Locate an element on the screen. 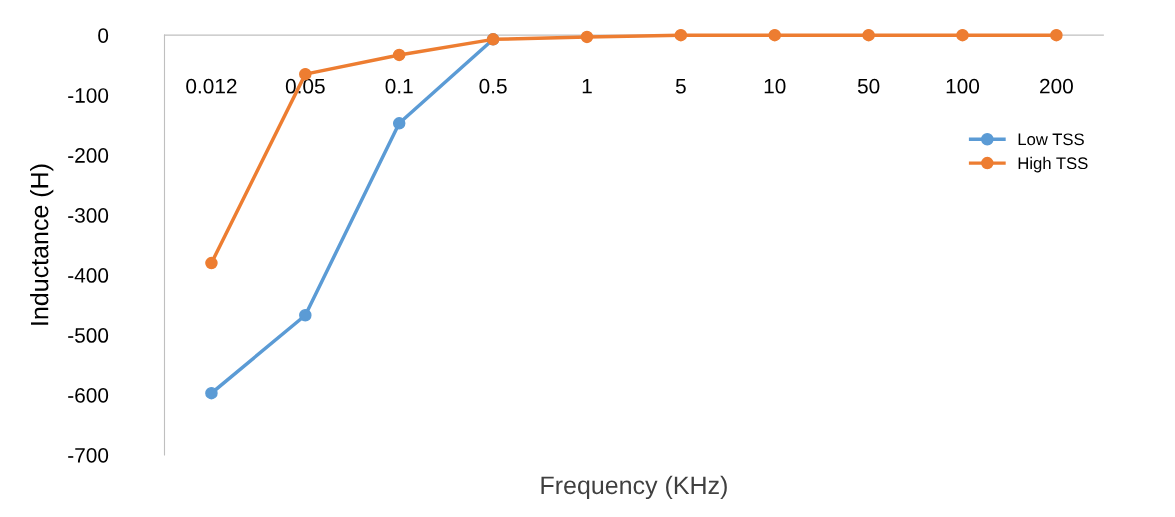 The image size is (1175, 517). x-tick-label: 10 is located at coordinates (775, 86).